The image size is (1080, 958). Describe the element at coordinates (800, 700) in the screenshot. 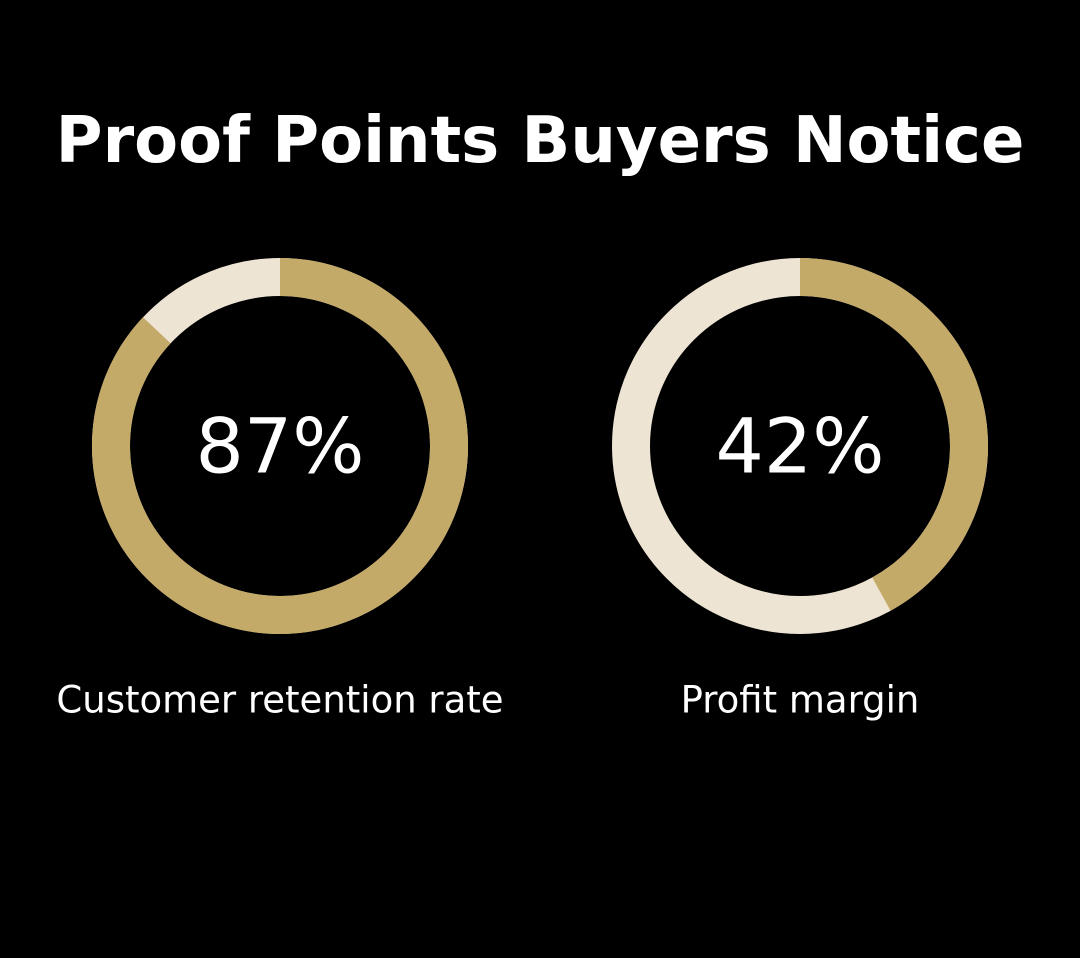

I see `donut-label: Profit margin` at that location.